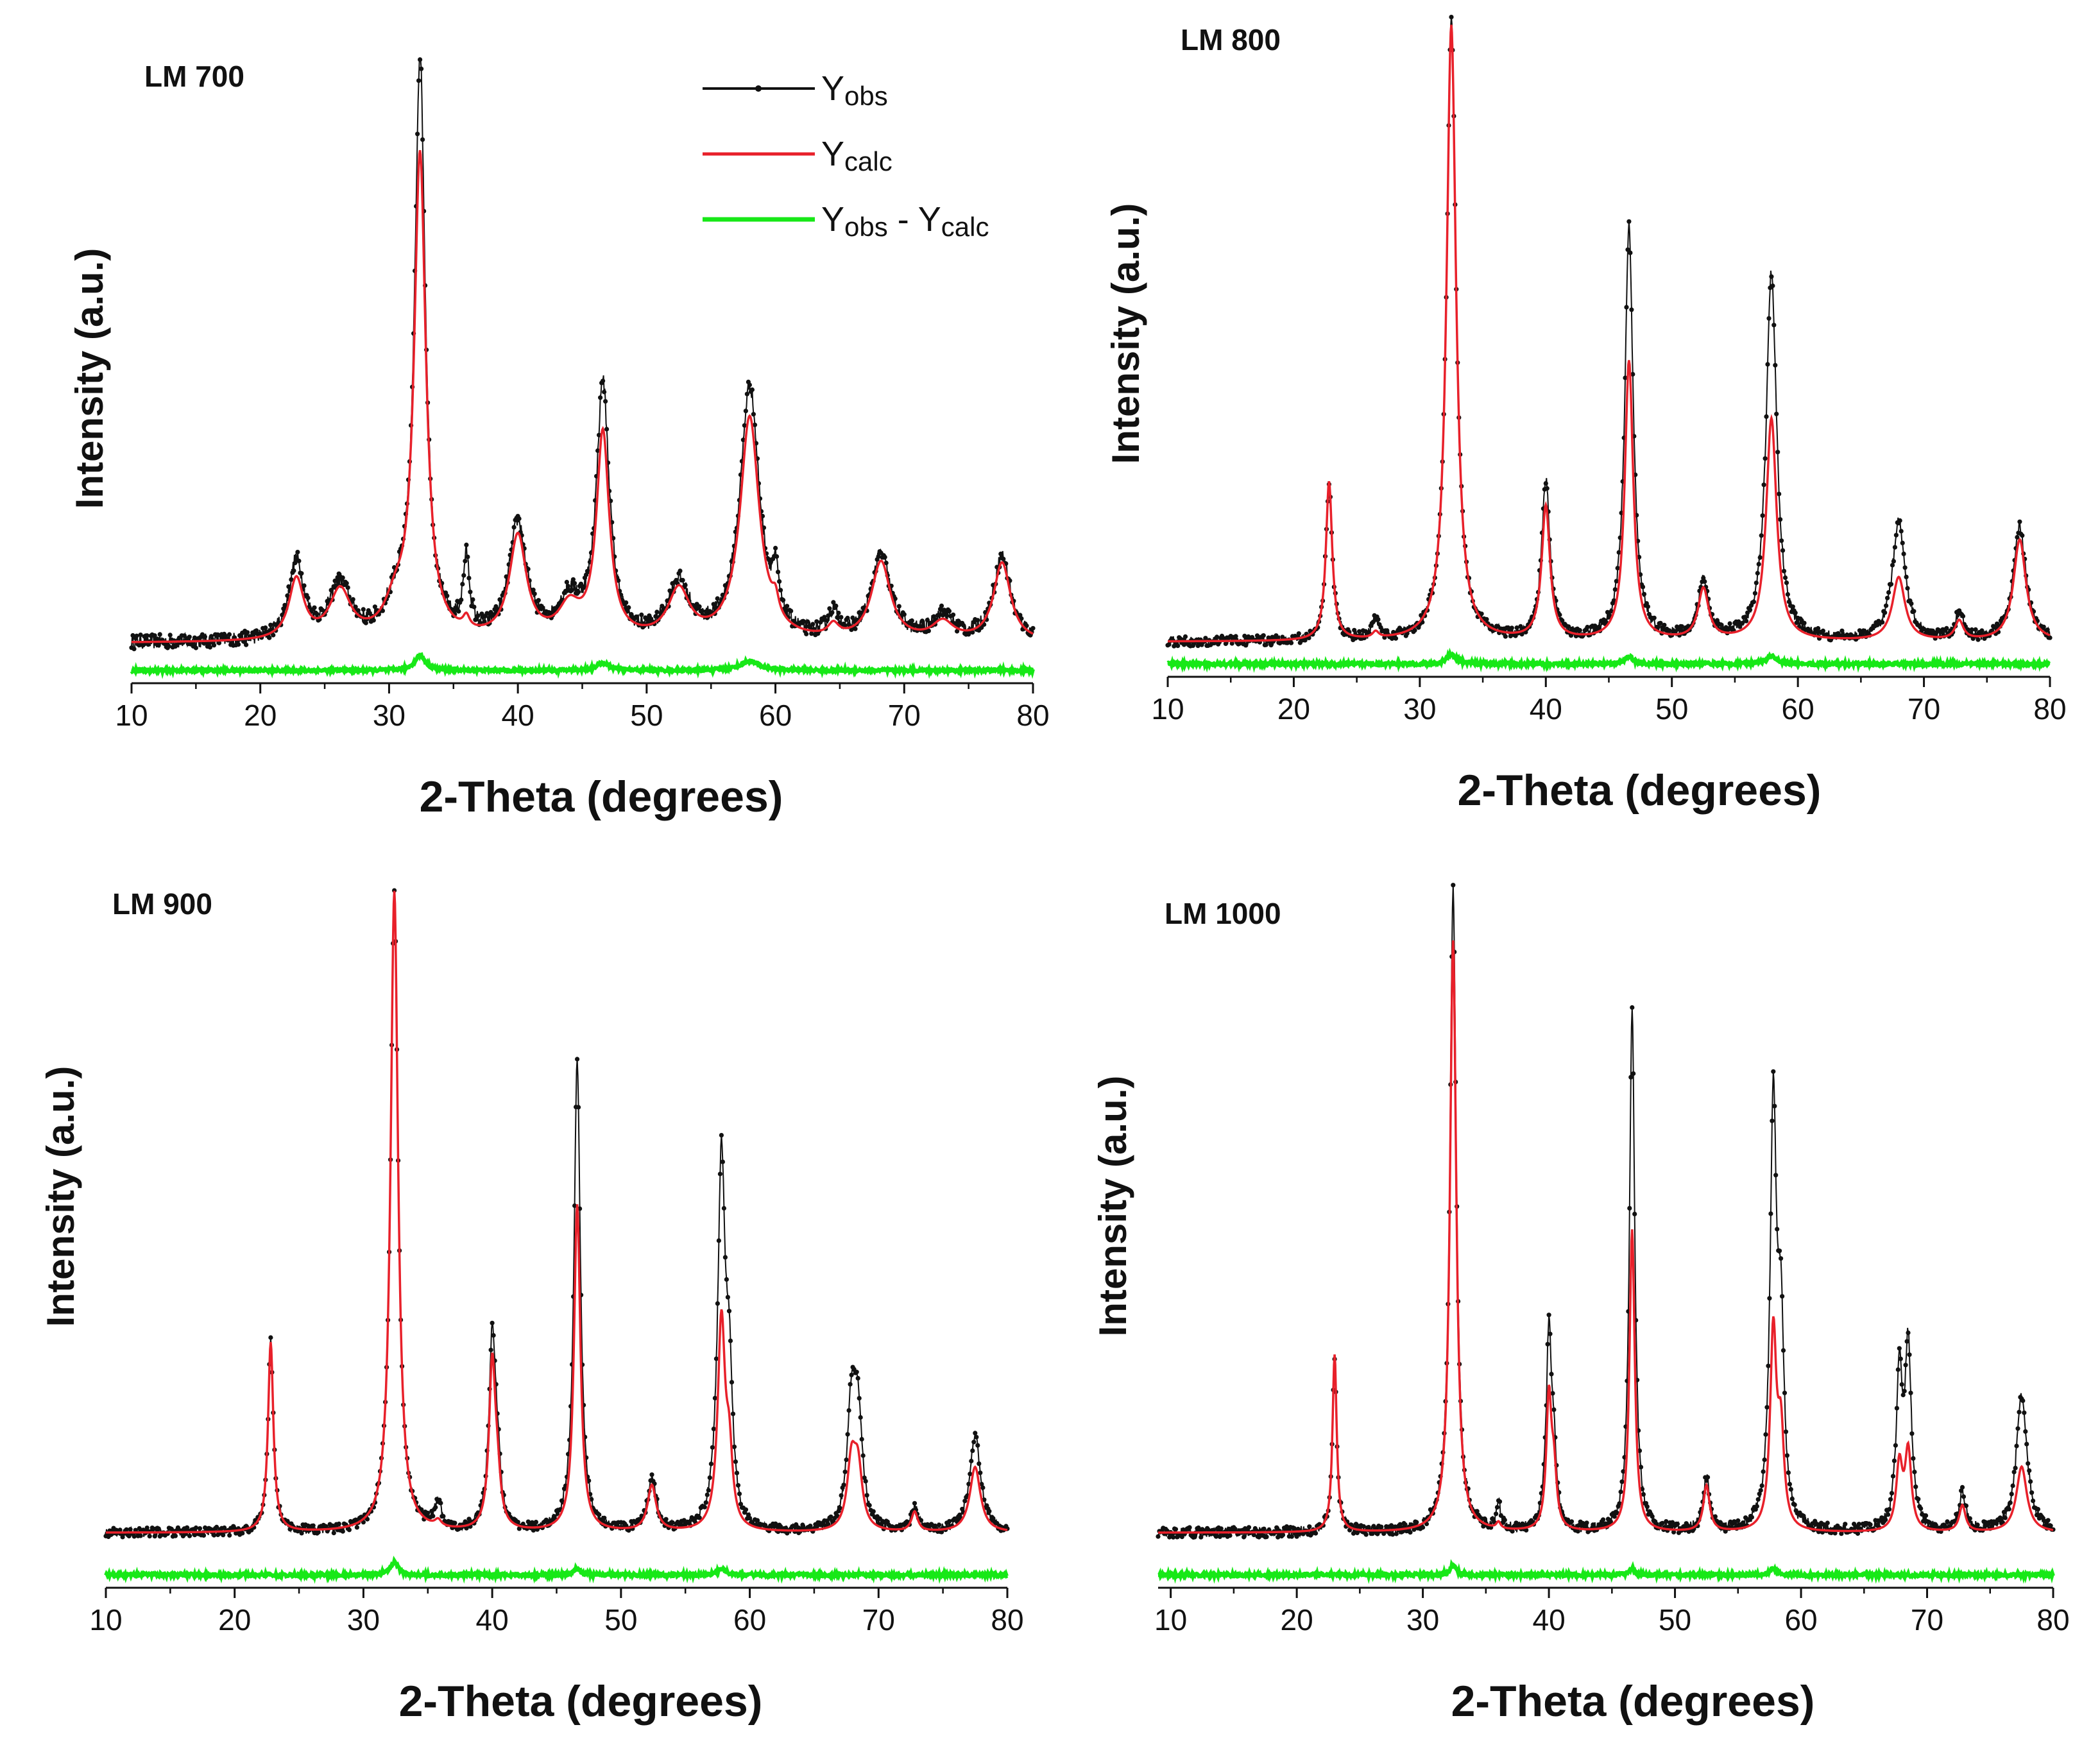 The image size is (2100, 1743). What do you see at coordinates (854, 90) in the screenshot?
I see `legend-label-obs: Yobs` at bounding box center [854, 90].